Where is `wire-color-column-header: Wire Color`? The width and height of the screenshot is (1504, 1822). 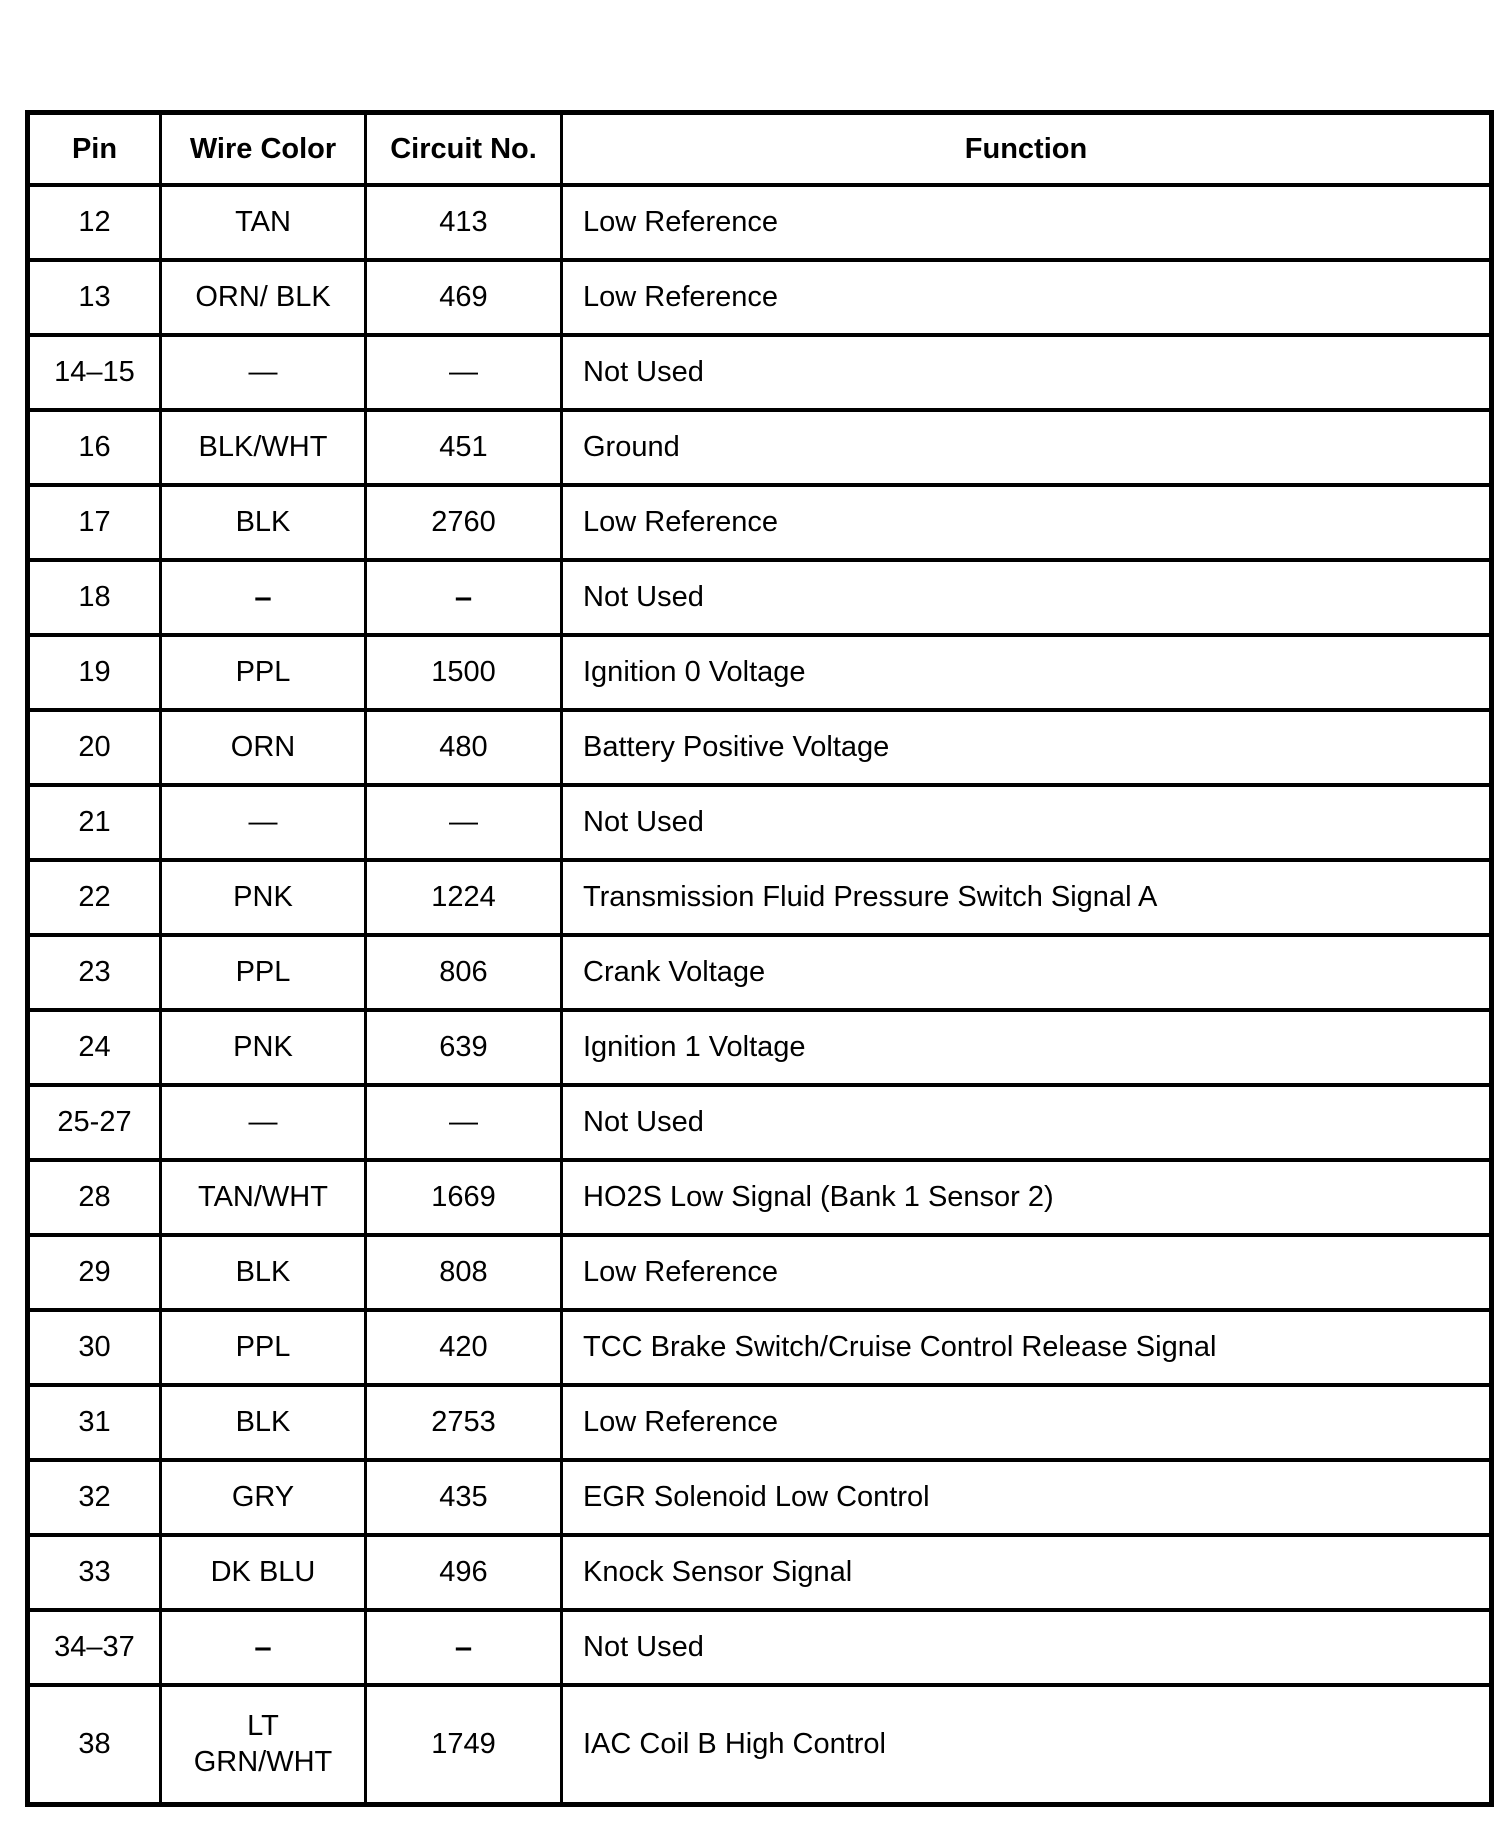
wire-color-column-header: Wire Color is located at coordinates (263, 148).